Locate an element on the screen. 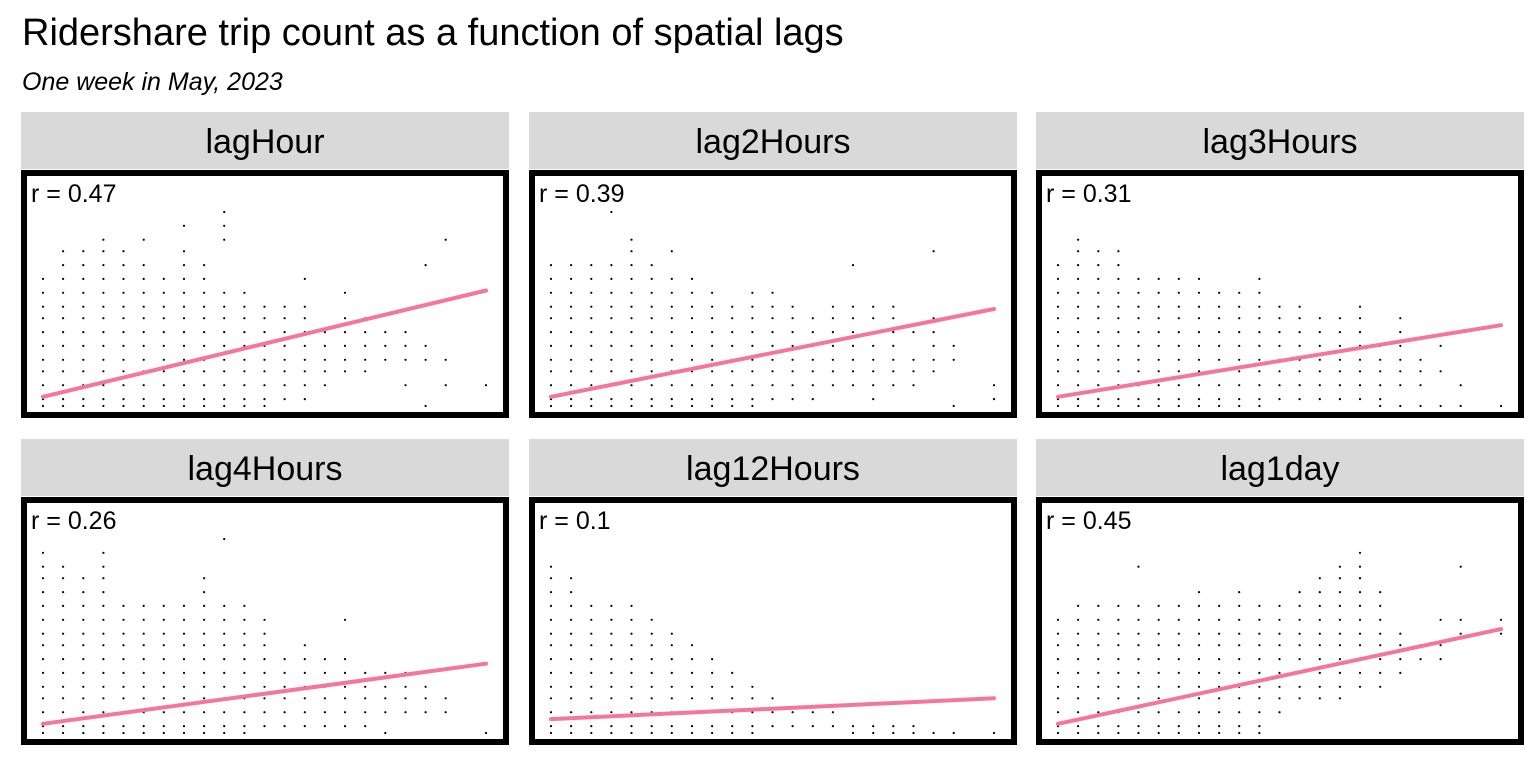 This screenshot has height=768, width=1536. facet-strip-label: lag1day is located at coordinates (1280, 467).